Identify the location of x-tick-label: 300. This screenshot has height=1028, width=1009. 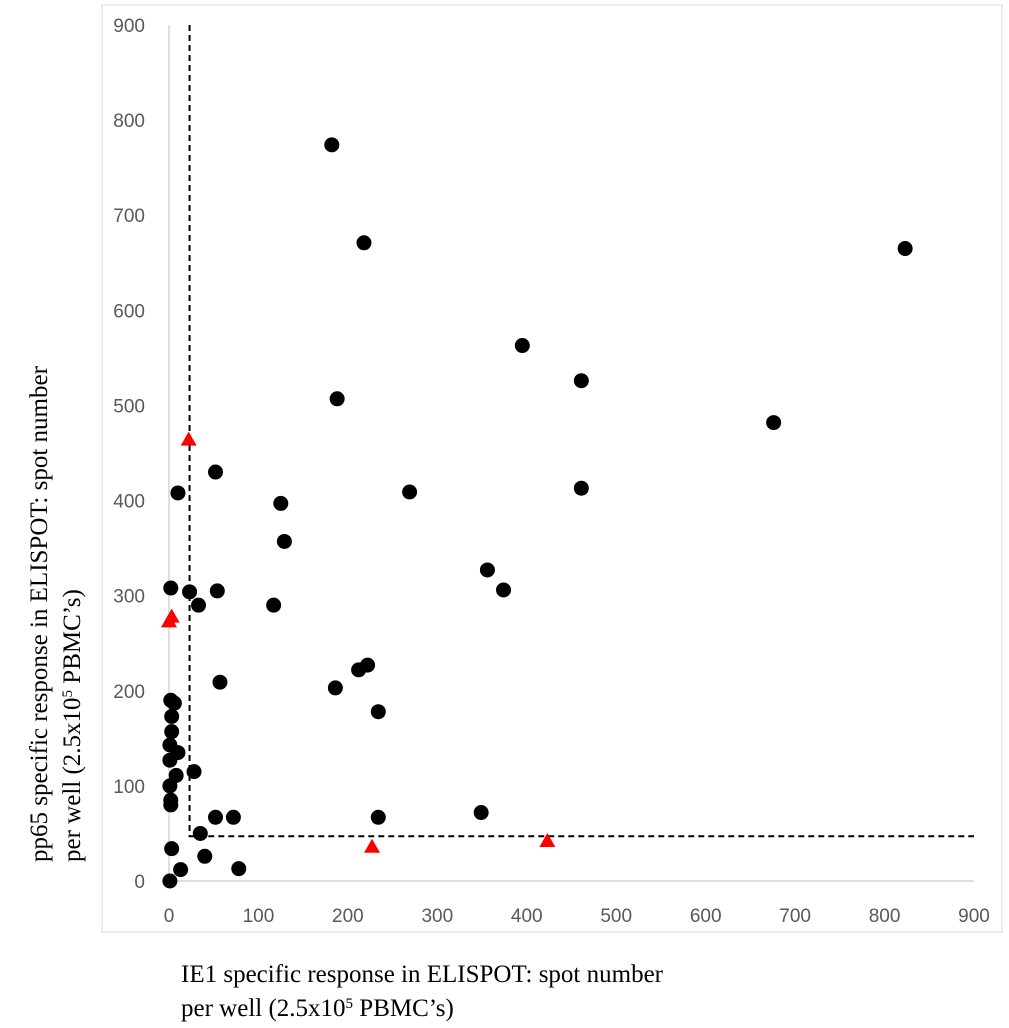
(437, 916).